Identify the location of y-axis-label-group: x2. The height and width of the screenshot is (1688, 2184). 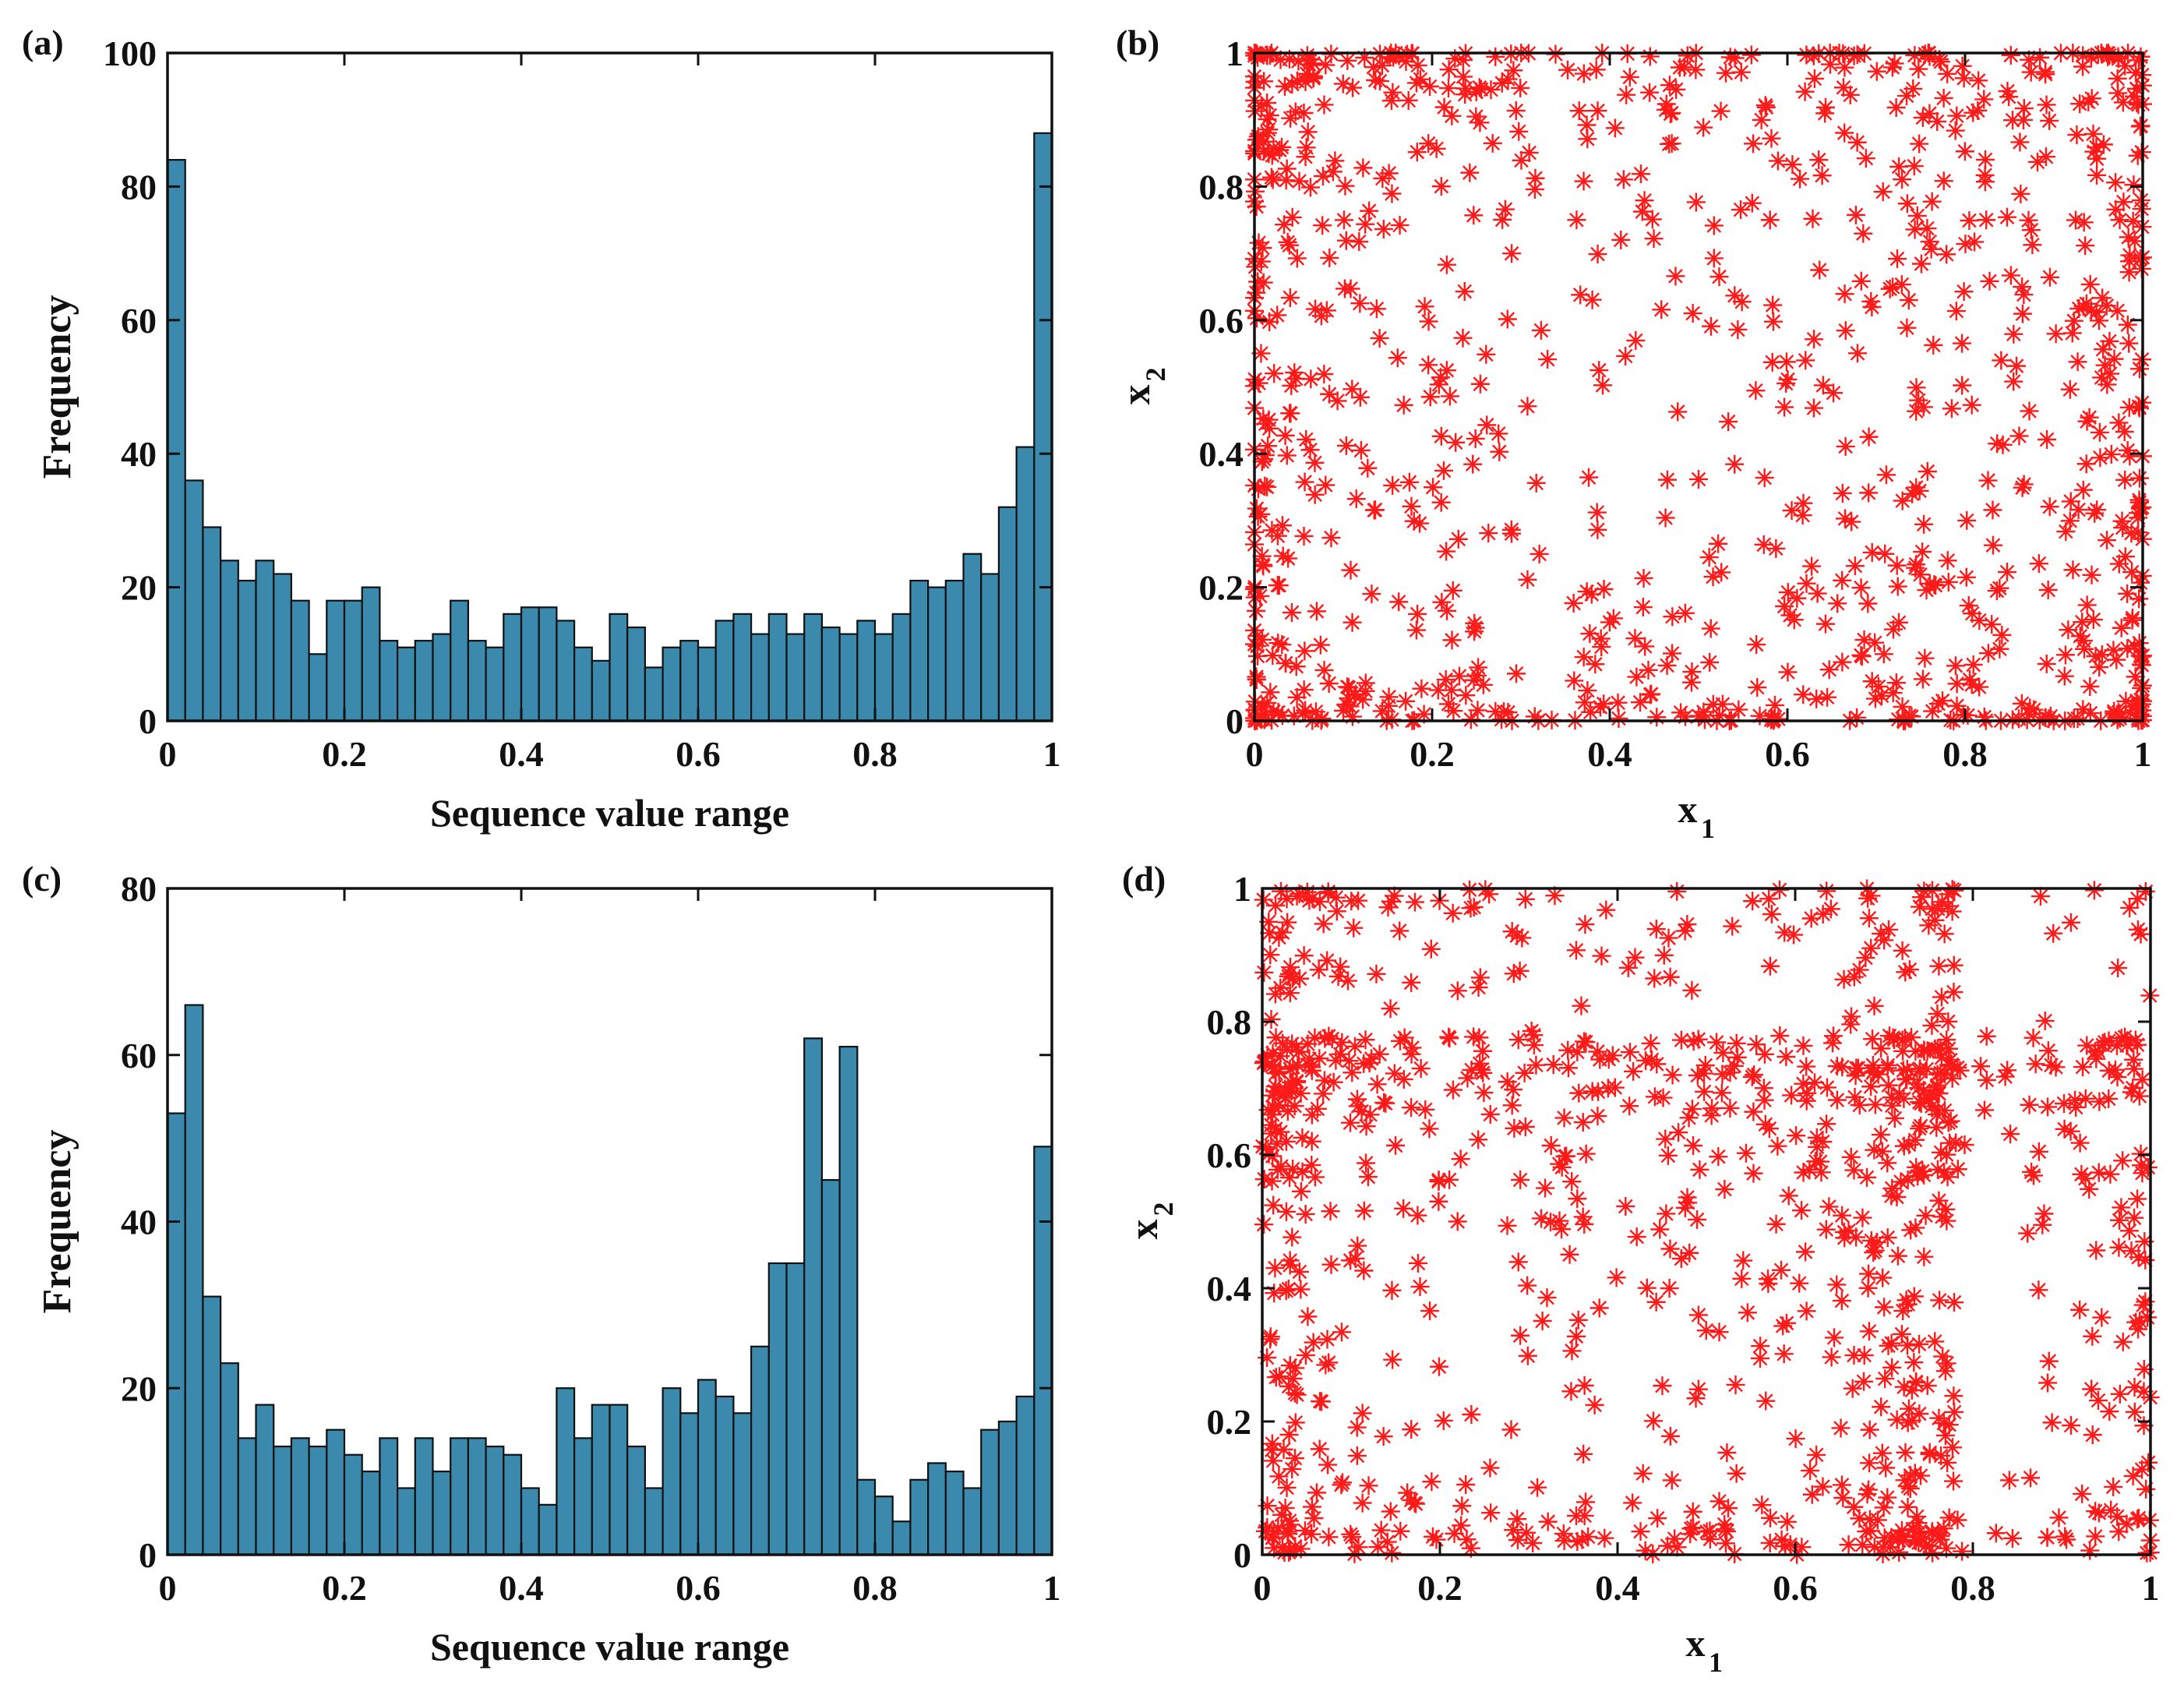
(1150, 1221).